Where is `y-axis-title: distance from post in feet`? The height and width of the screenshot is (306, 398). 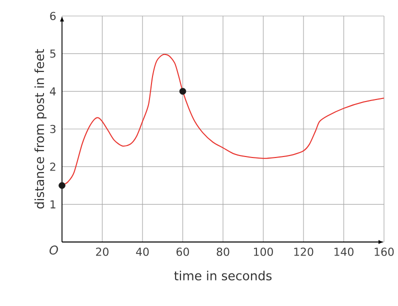
y-axis-title: distance from post in feet is located at coordinates (40, 129).